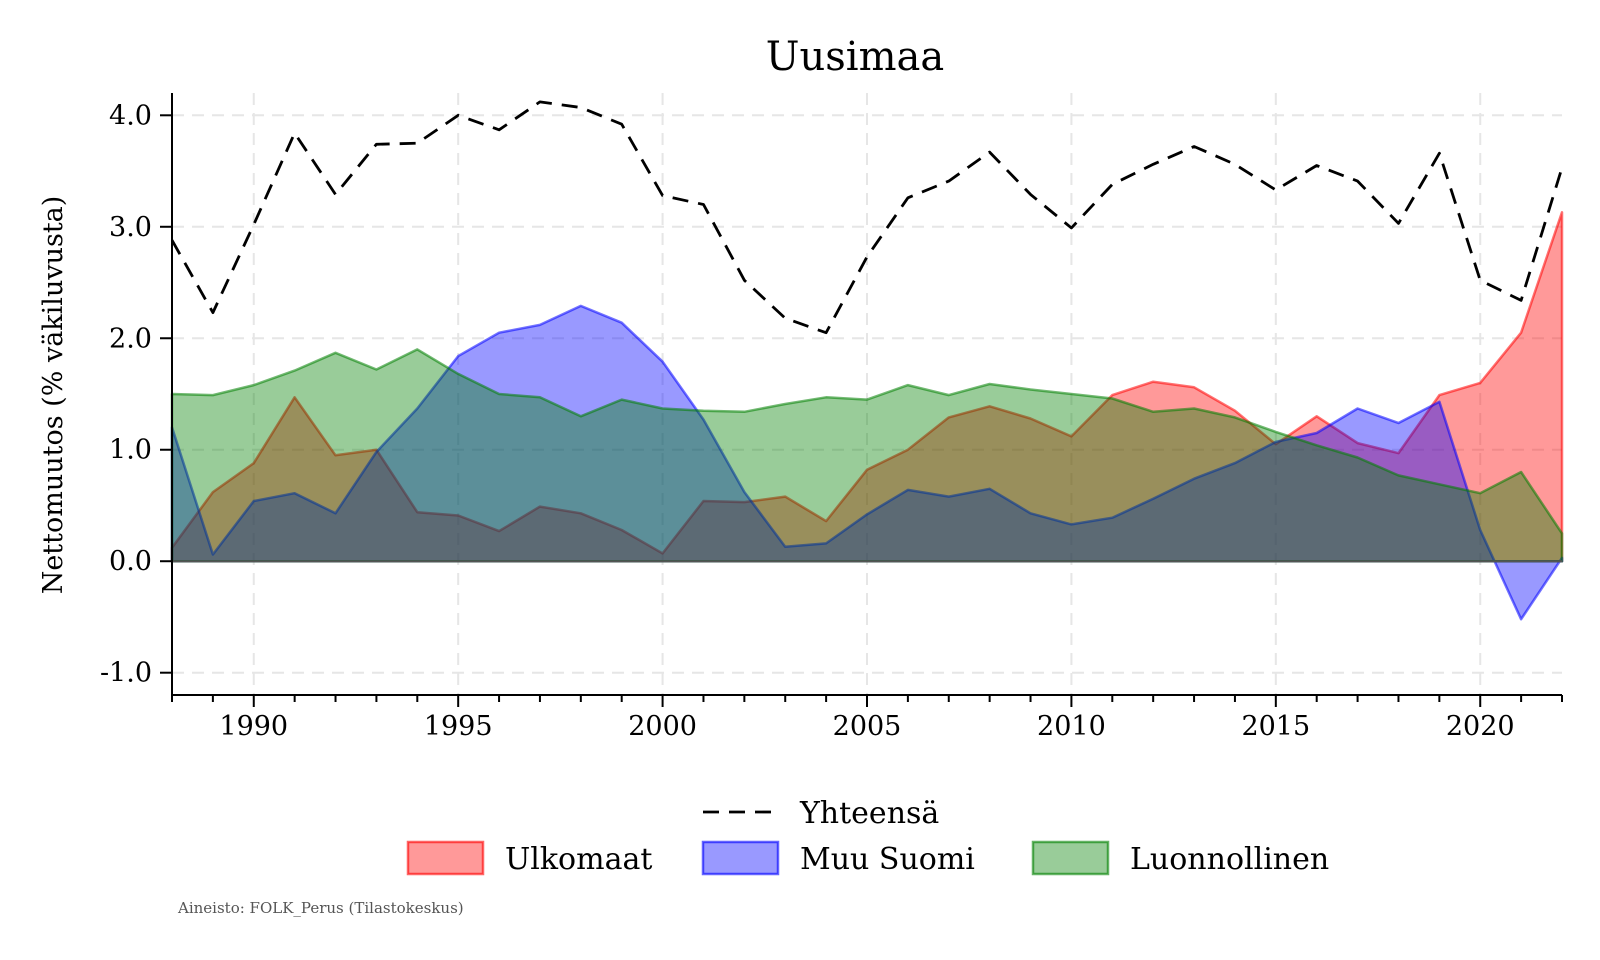  Describe the element at coordinates (867, 726) in the screenshot. I see `x-tick-label-2005: 2005` at that location.